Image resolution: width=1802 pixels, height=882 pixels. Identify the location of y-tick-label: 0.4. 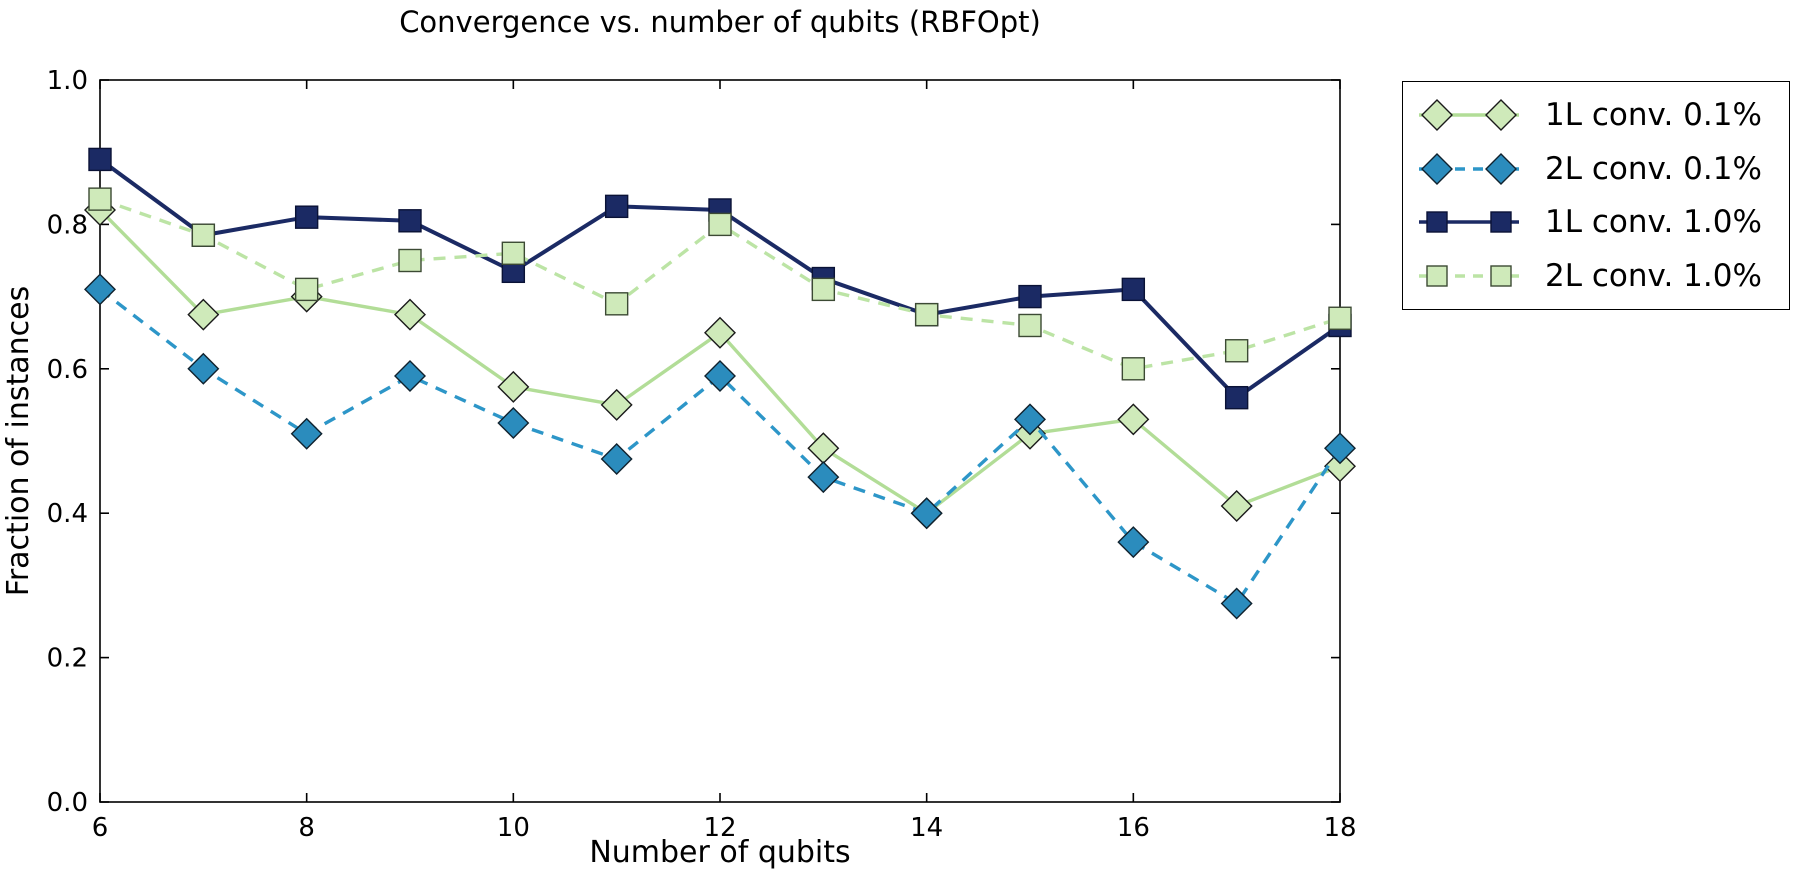
(67, 514).